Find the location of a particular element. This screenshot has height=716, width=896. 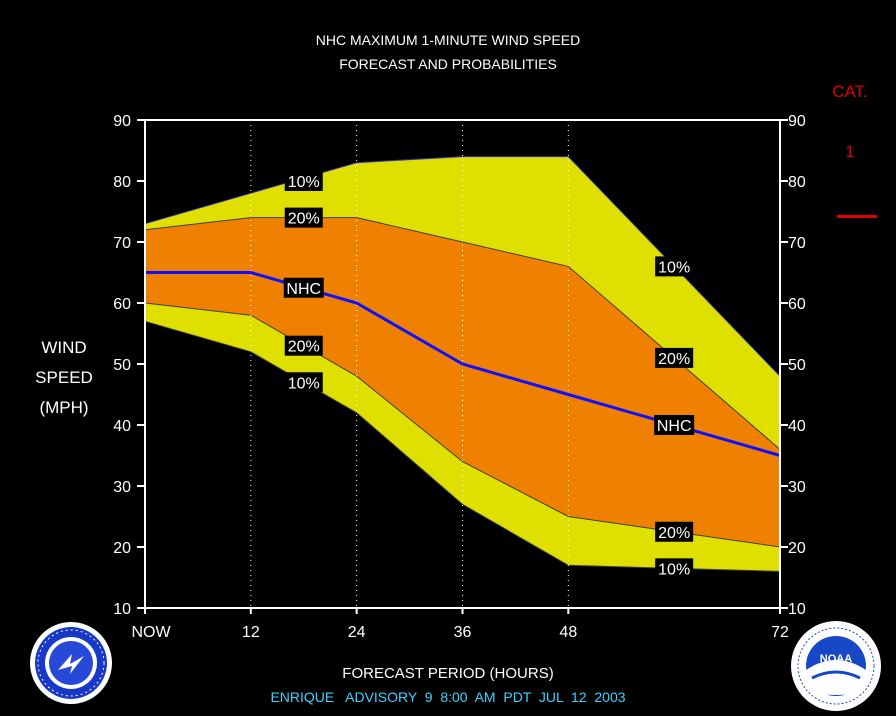

y-tick-label-left: 10 is located at coordinates (122, 609).